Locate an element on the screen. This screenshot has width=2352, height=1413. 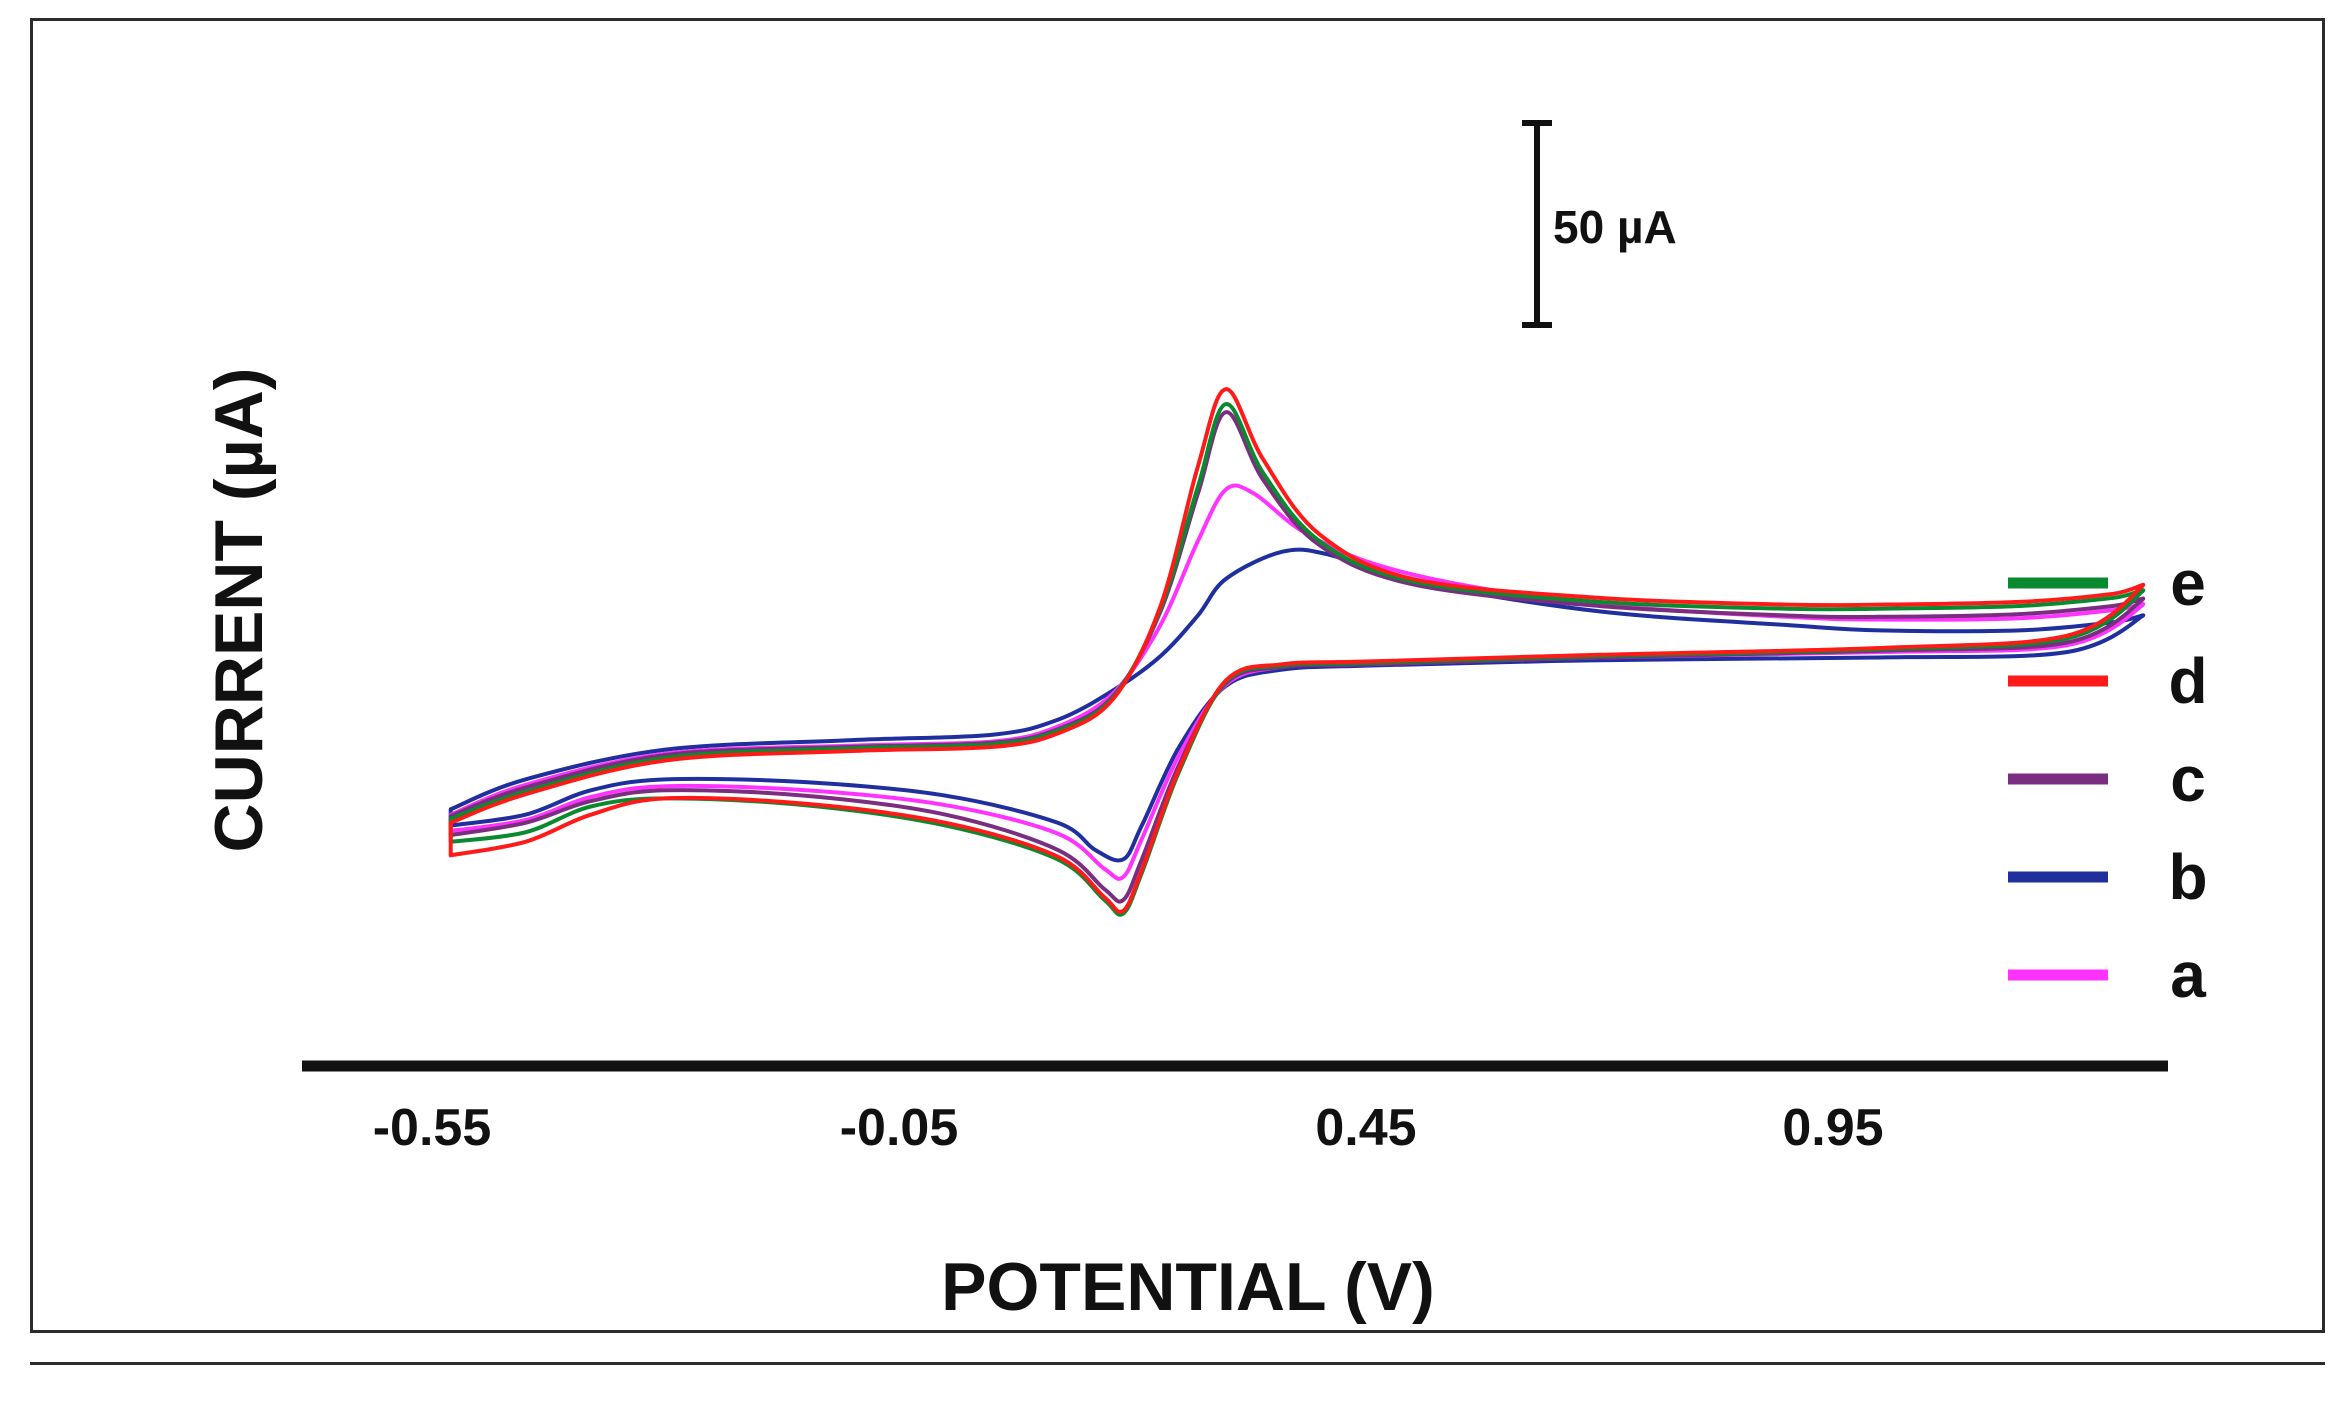
x-tick-label: -0.55 is located at coordinates (432, 1128).